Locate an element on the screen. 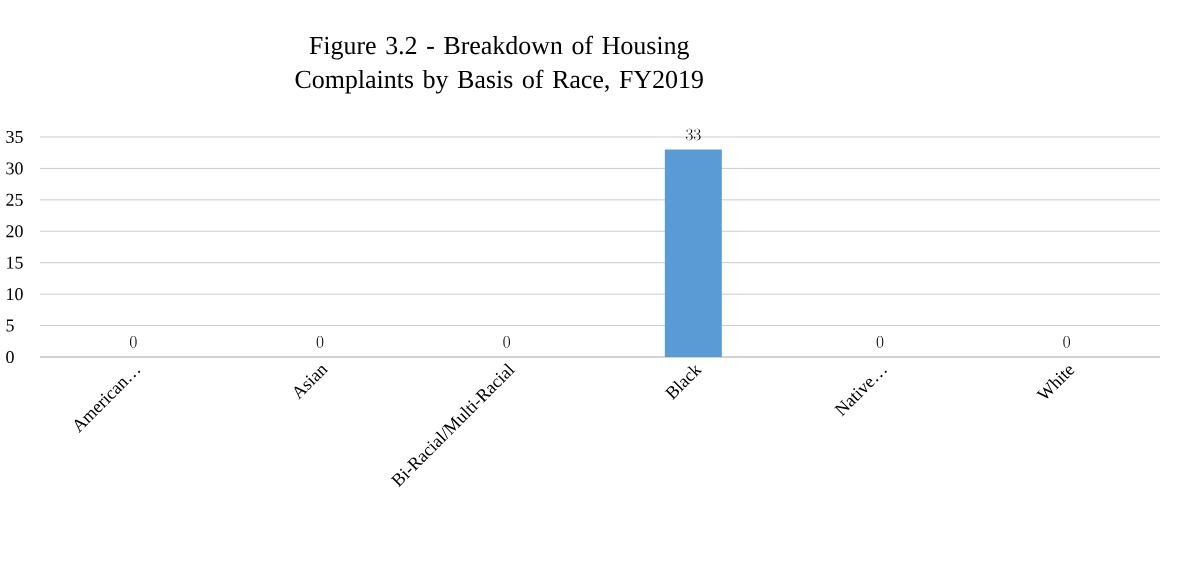 This screenshot has width=1184, height=565. data-label: 33 is located at coordinates (693, 134).